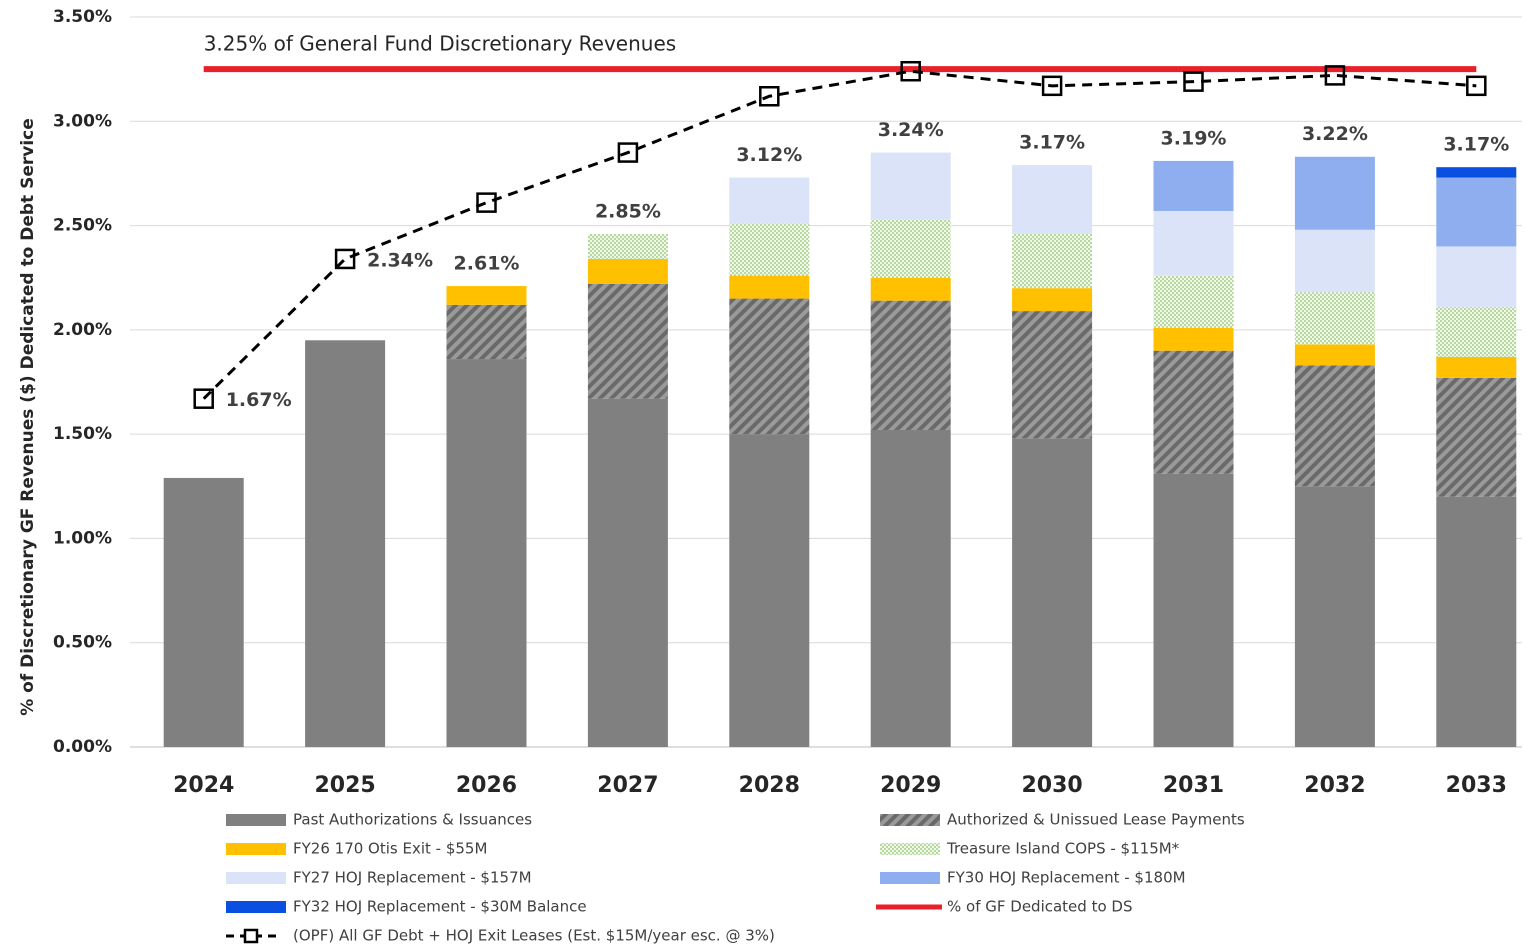 The image size is (1527, 947). Describe the element at coordinates (82, 643) in the screenshot. I see `y-tick-label: 0.50%` at that location.